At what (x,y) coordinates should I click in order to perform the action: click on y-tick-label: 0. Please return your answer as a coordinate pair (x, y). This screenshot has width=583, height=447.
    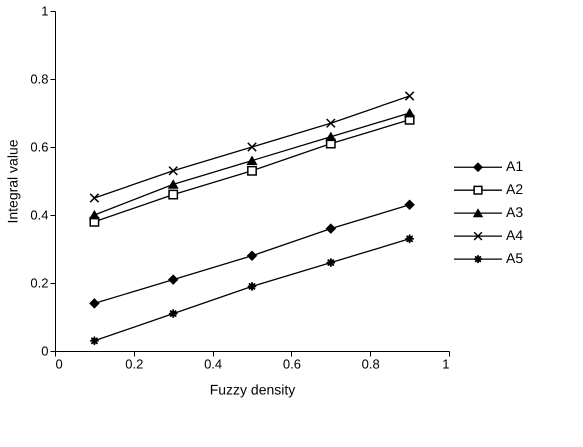
    Looking at the image, I should click on (44, 351).